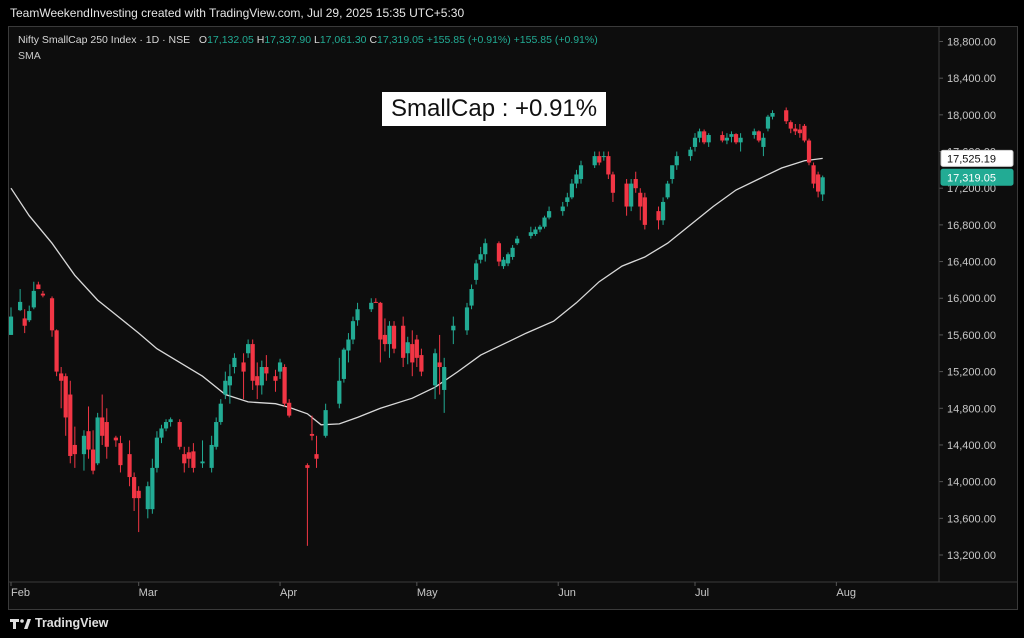  Describe the element at coordinates (316, 40) in the screenshot. I see `low-label: L` at that location.